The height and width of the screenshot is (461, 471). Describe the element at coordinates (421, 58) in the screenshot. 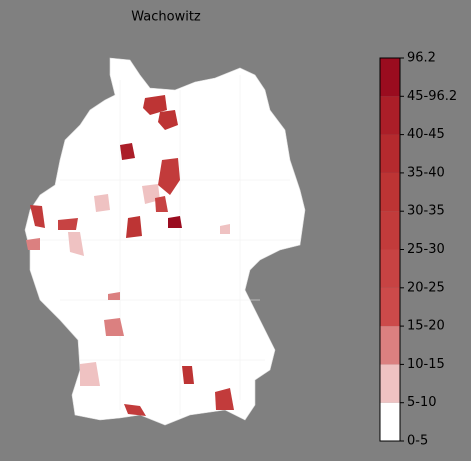

I see `colorbar-label: 96.2` at that location.